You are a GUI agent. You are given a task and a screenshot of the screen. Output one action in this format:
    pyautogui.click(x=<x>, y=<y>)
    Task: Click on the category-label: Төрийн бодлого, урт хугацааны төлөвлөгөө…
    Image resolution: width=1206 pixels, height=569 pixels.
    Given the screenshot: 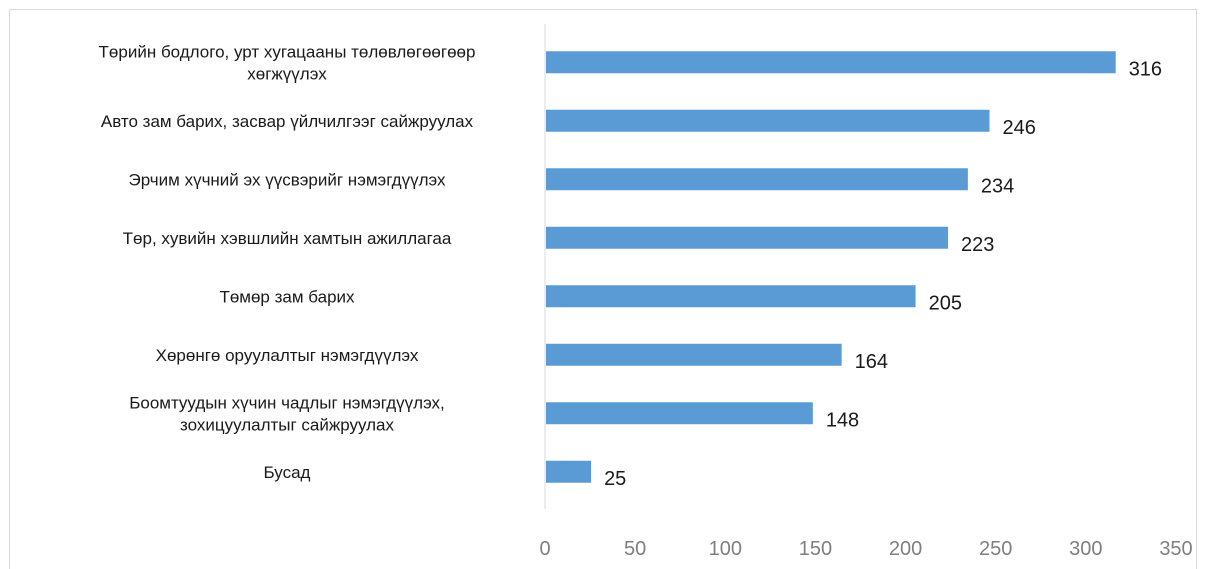 What is the action you would take?
    pyautogui.click(x=287, y=62)
    